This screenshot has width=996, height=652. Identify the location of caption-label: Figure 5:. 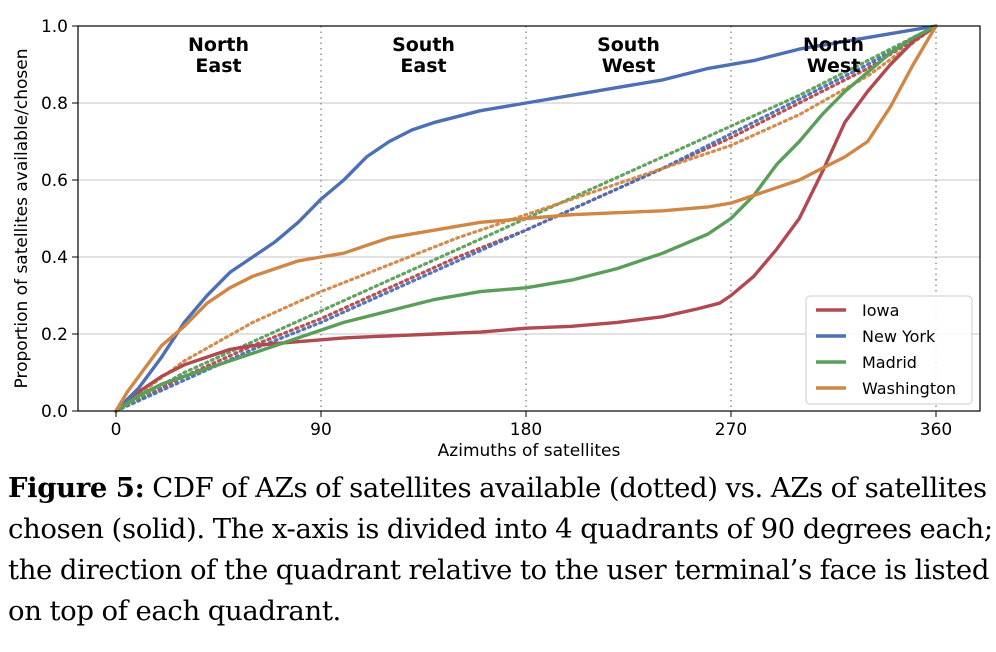
(76, 488).